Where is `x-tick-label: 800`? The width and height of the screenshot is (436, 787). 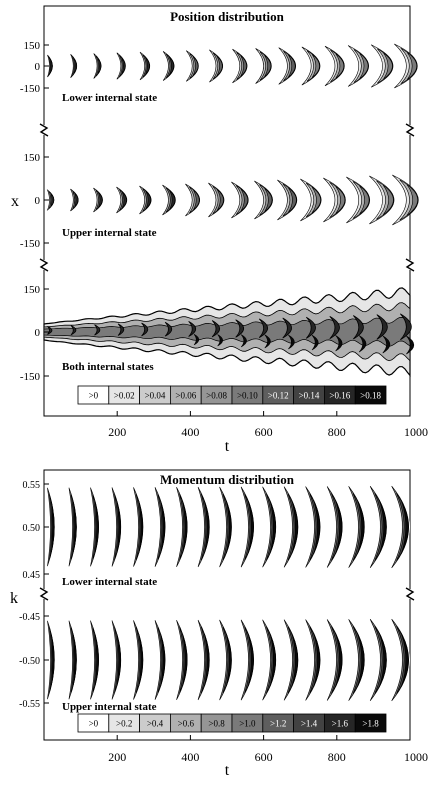
x-tick-label: 800 is located at coordinates (337, 432).